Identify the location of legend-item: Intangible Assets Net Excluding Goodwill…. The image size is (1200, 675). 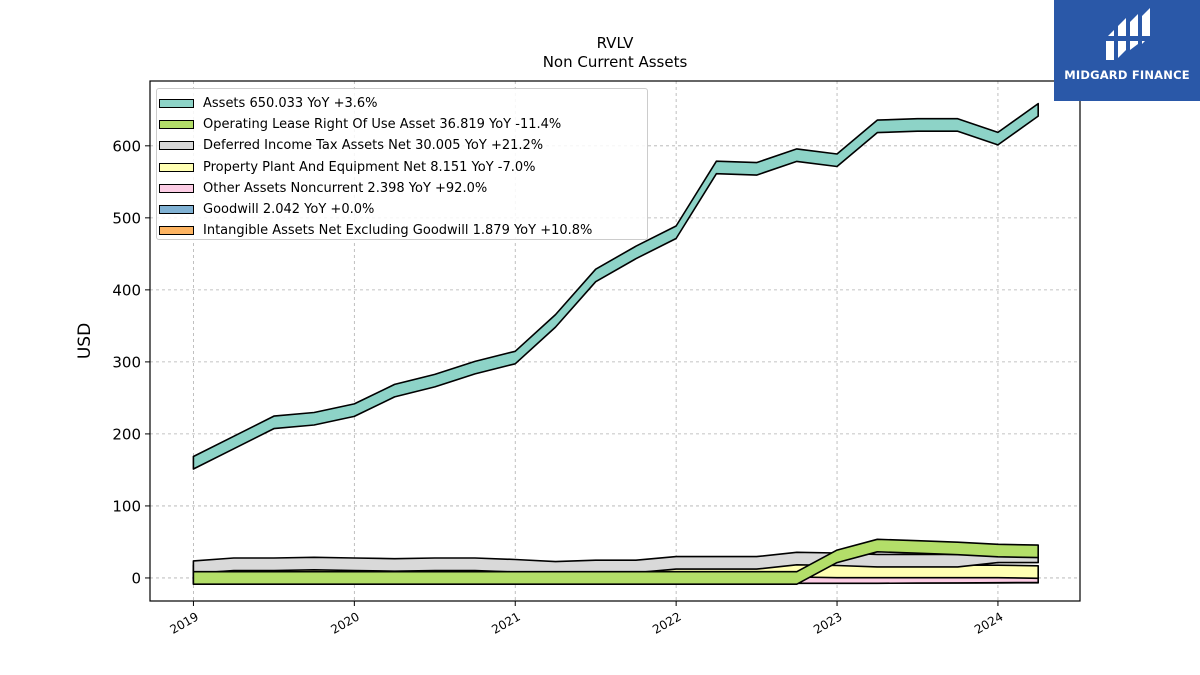
(403, 230).